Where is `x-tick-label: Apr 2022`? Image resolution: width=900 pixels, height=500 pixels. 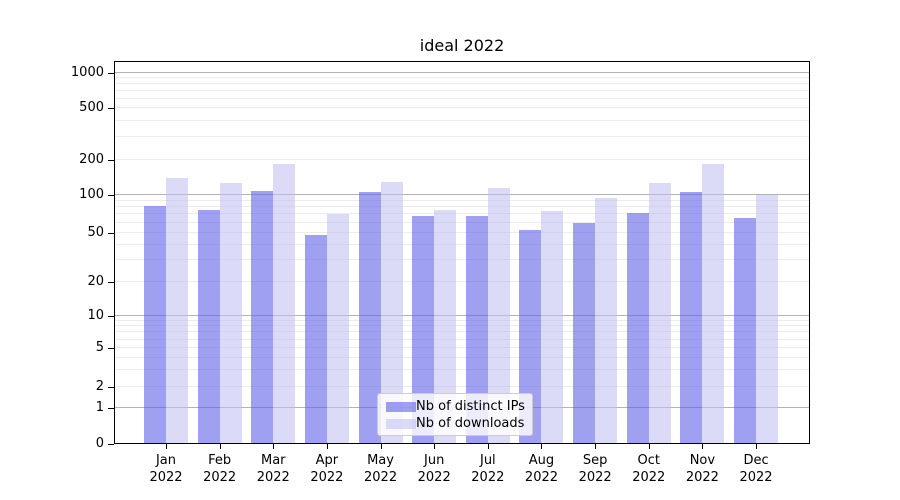 x-tick-label: Apr 2022 is located at coordinates (327, 469).